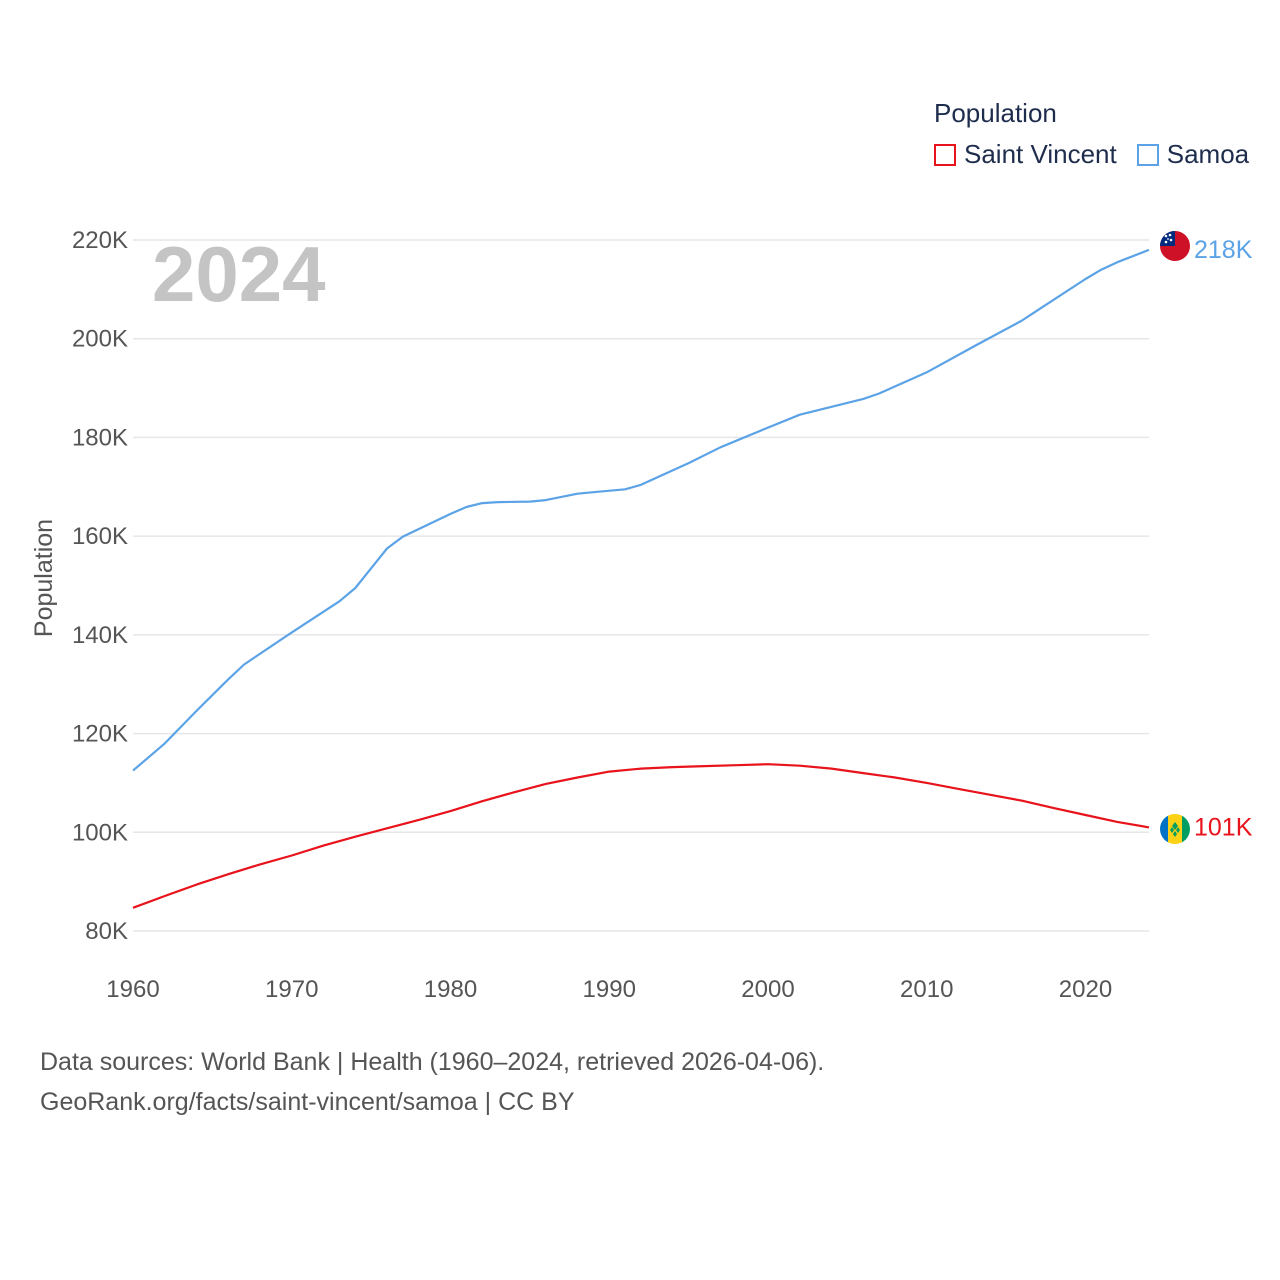  Describe the element at coordinates (100, 734) in the screenshot. I see `y-tick-label: 120K` at that location.